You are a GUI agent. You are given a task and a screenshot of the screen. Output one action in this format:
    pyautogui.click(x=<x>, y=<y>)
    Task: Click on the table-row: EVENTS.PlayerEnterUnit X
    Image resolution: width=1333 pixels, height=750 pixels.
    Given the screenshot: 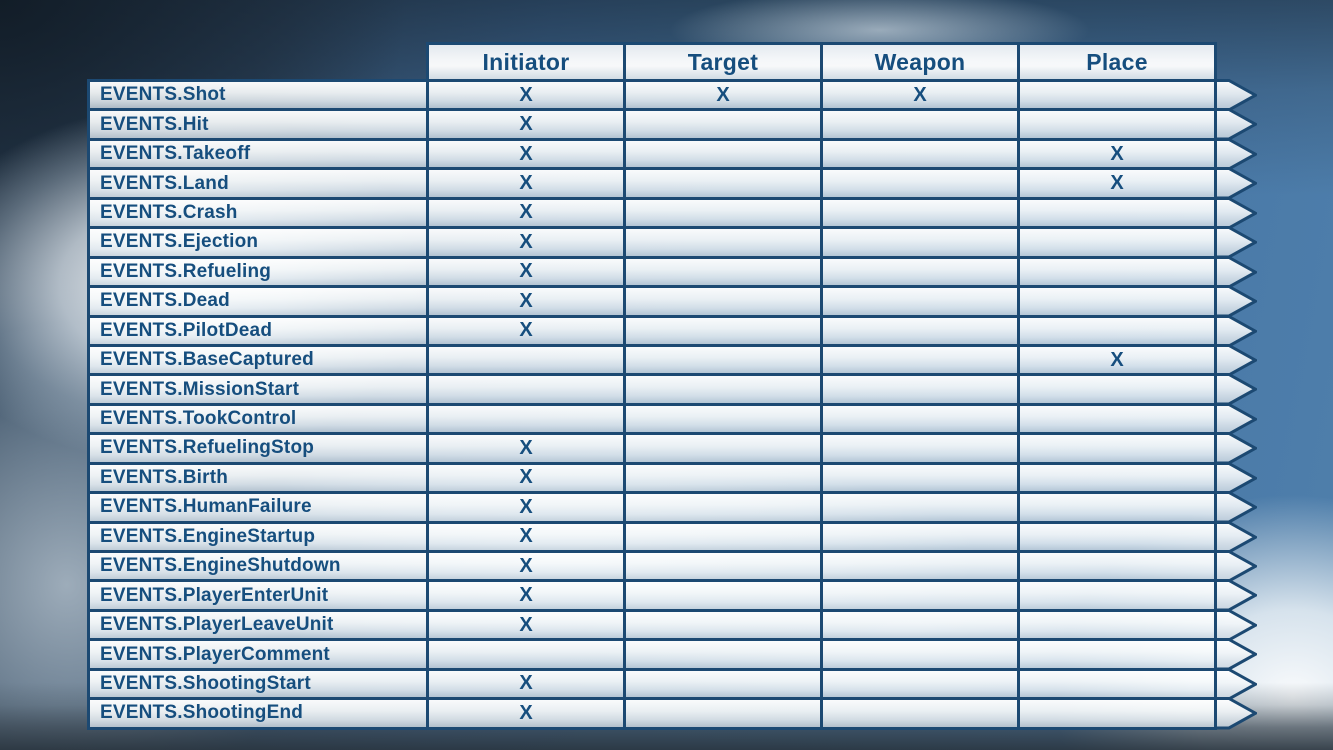 What is the action you would take?
    pyautogui.click(x=672, y=595)
    